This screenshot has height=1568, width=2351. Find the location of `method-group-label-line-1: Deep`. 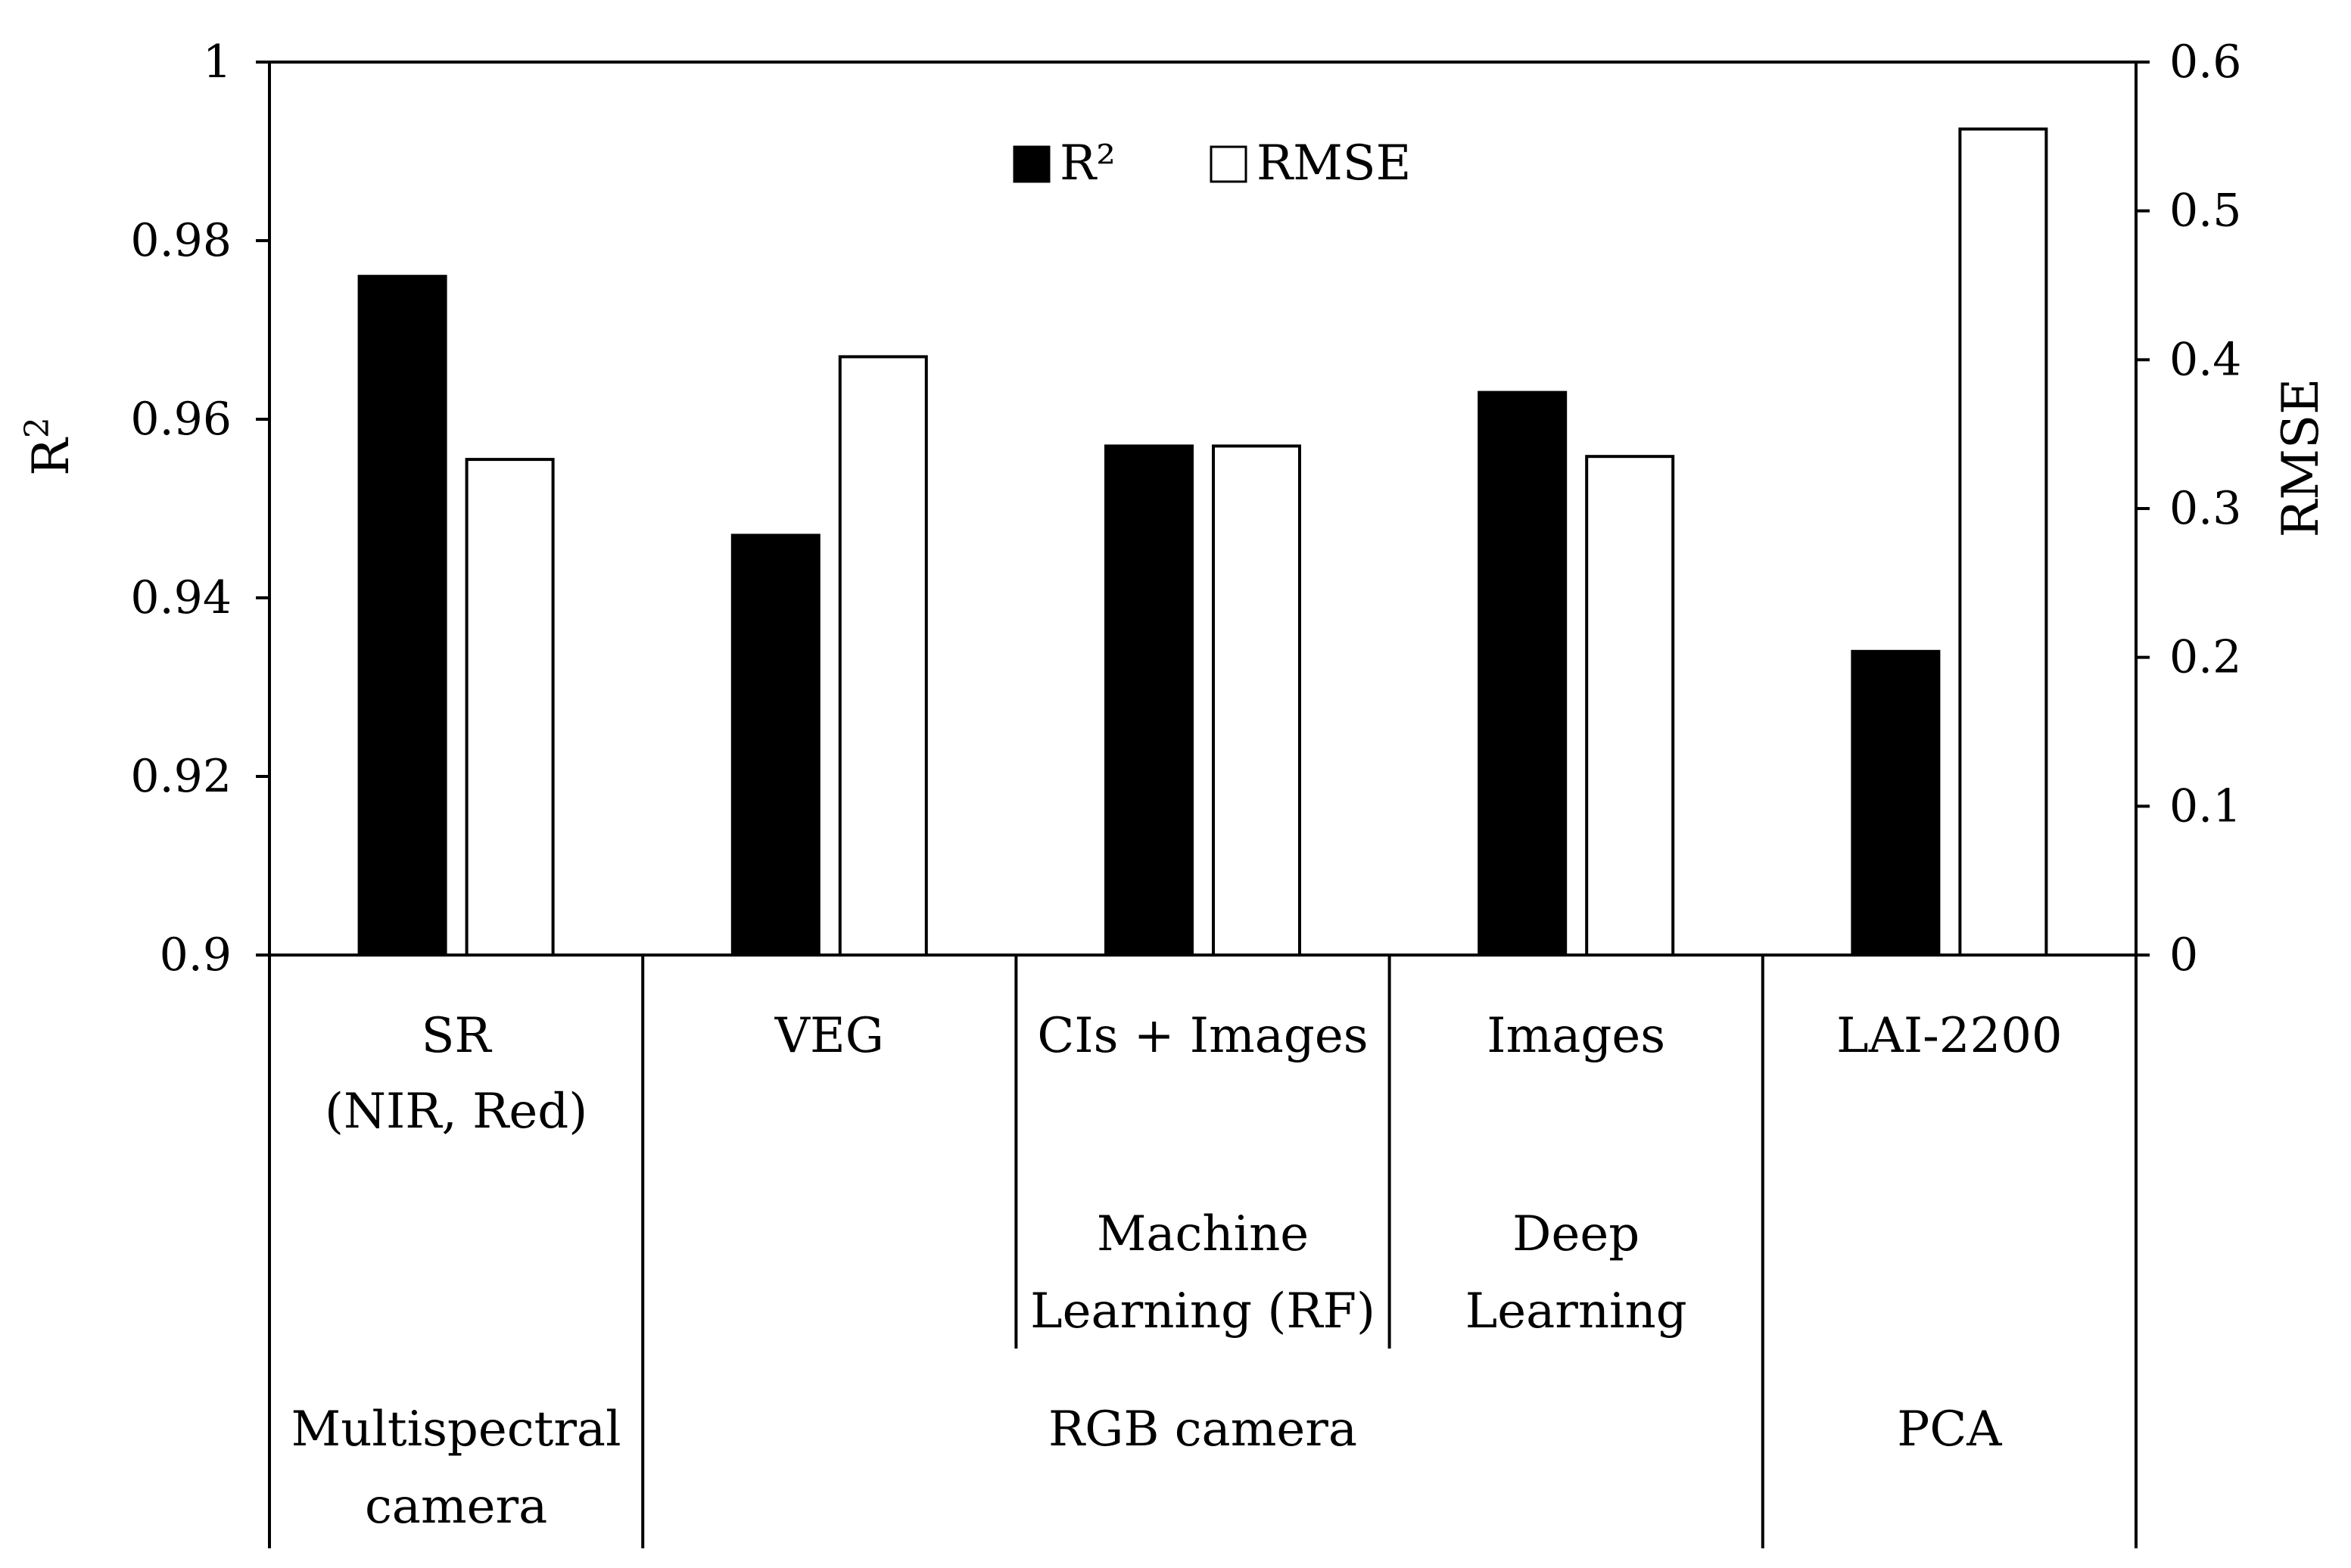

method-group-label-line-1: Deep is located at coordinates (1575, 1234).